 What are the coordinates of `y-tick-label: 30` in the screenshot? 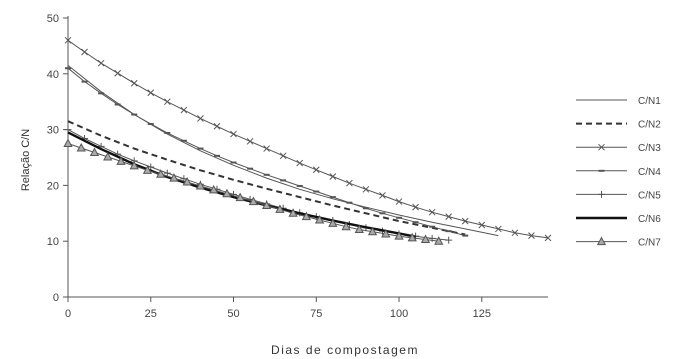 It's located at (53, 131).